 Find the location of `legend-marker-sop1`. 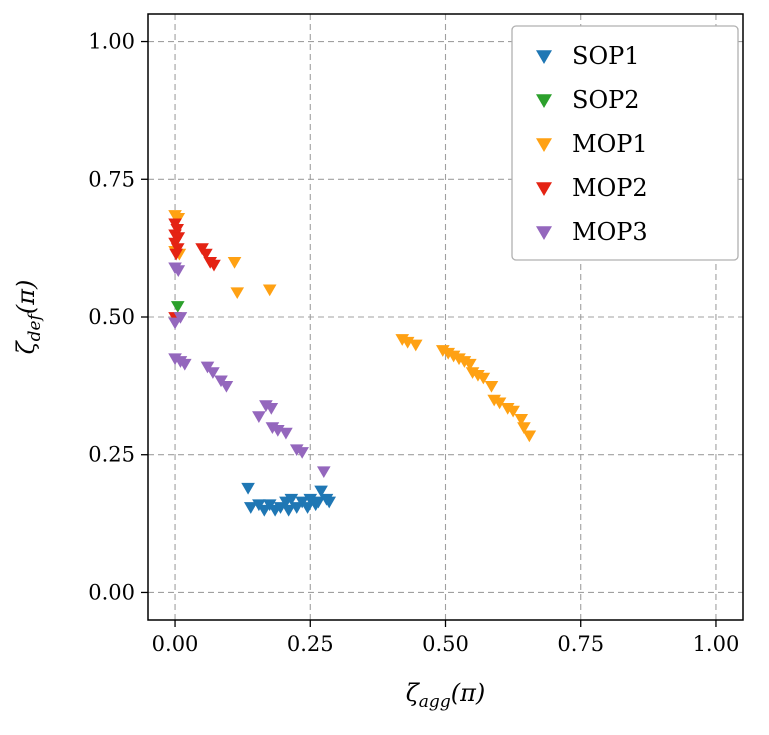

legend-marker-sop1 is located at coordinates (544, 57).